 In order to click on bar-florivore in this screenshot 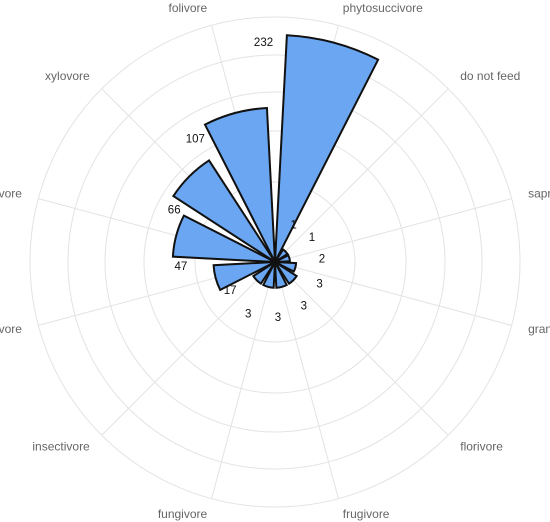, I will do `click(286, 273)`.